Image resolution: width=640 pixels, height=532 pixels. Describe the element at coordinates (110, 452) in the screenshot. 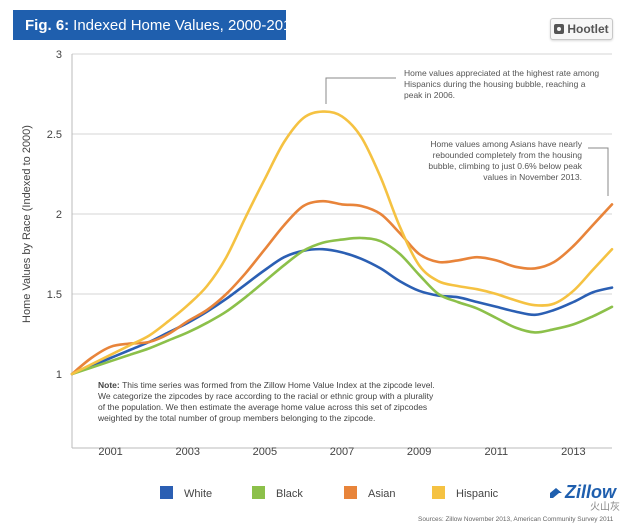

I see `x-tick-label: 2001` at that location.